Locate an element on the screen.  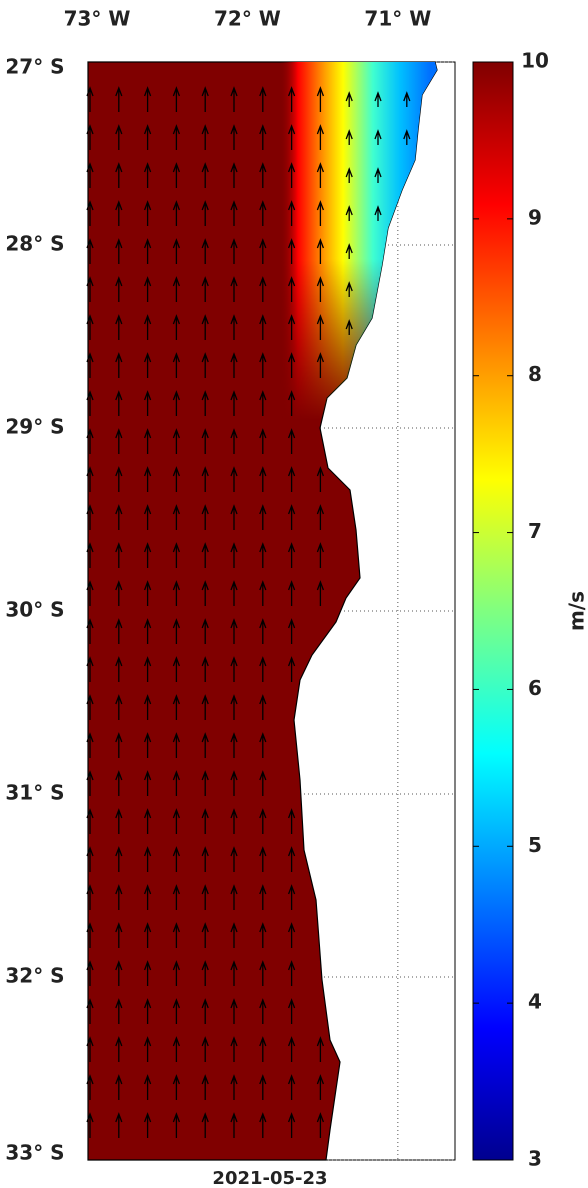
y-tick-label: 33° S is located at coordinates (34, 1153).